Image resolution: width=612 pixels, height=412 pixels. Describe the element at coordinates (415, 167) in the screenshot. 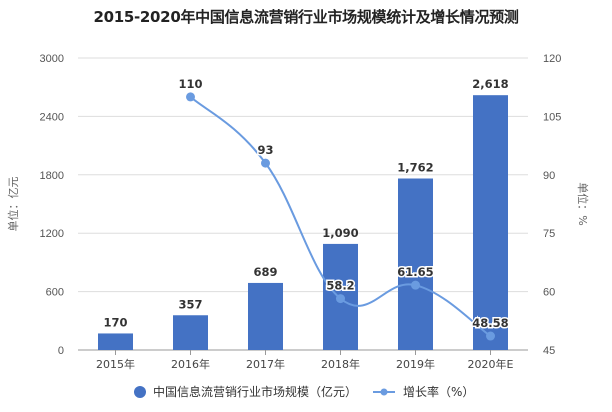

I see `bar-value-label: 1,762` at that location.